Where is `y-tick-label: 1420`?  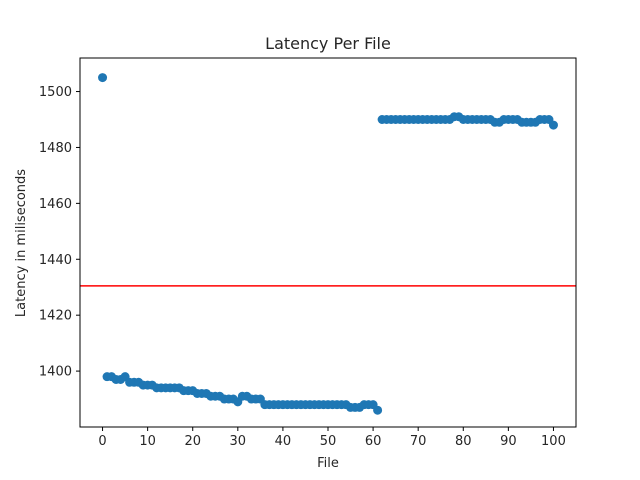 y-tick-label: 1420 is located at coordinates (55, 316).